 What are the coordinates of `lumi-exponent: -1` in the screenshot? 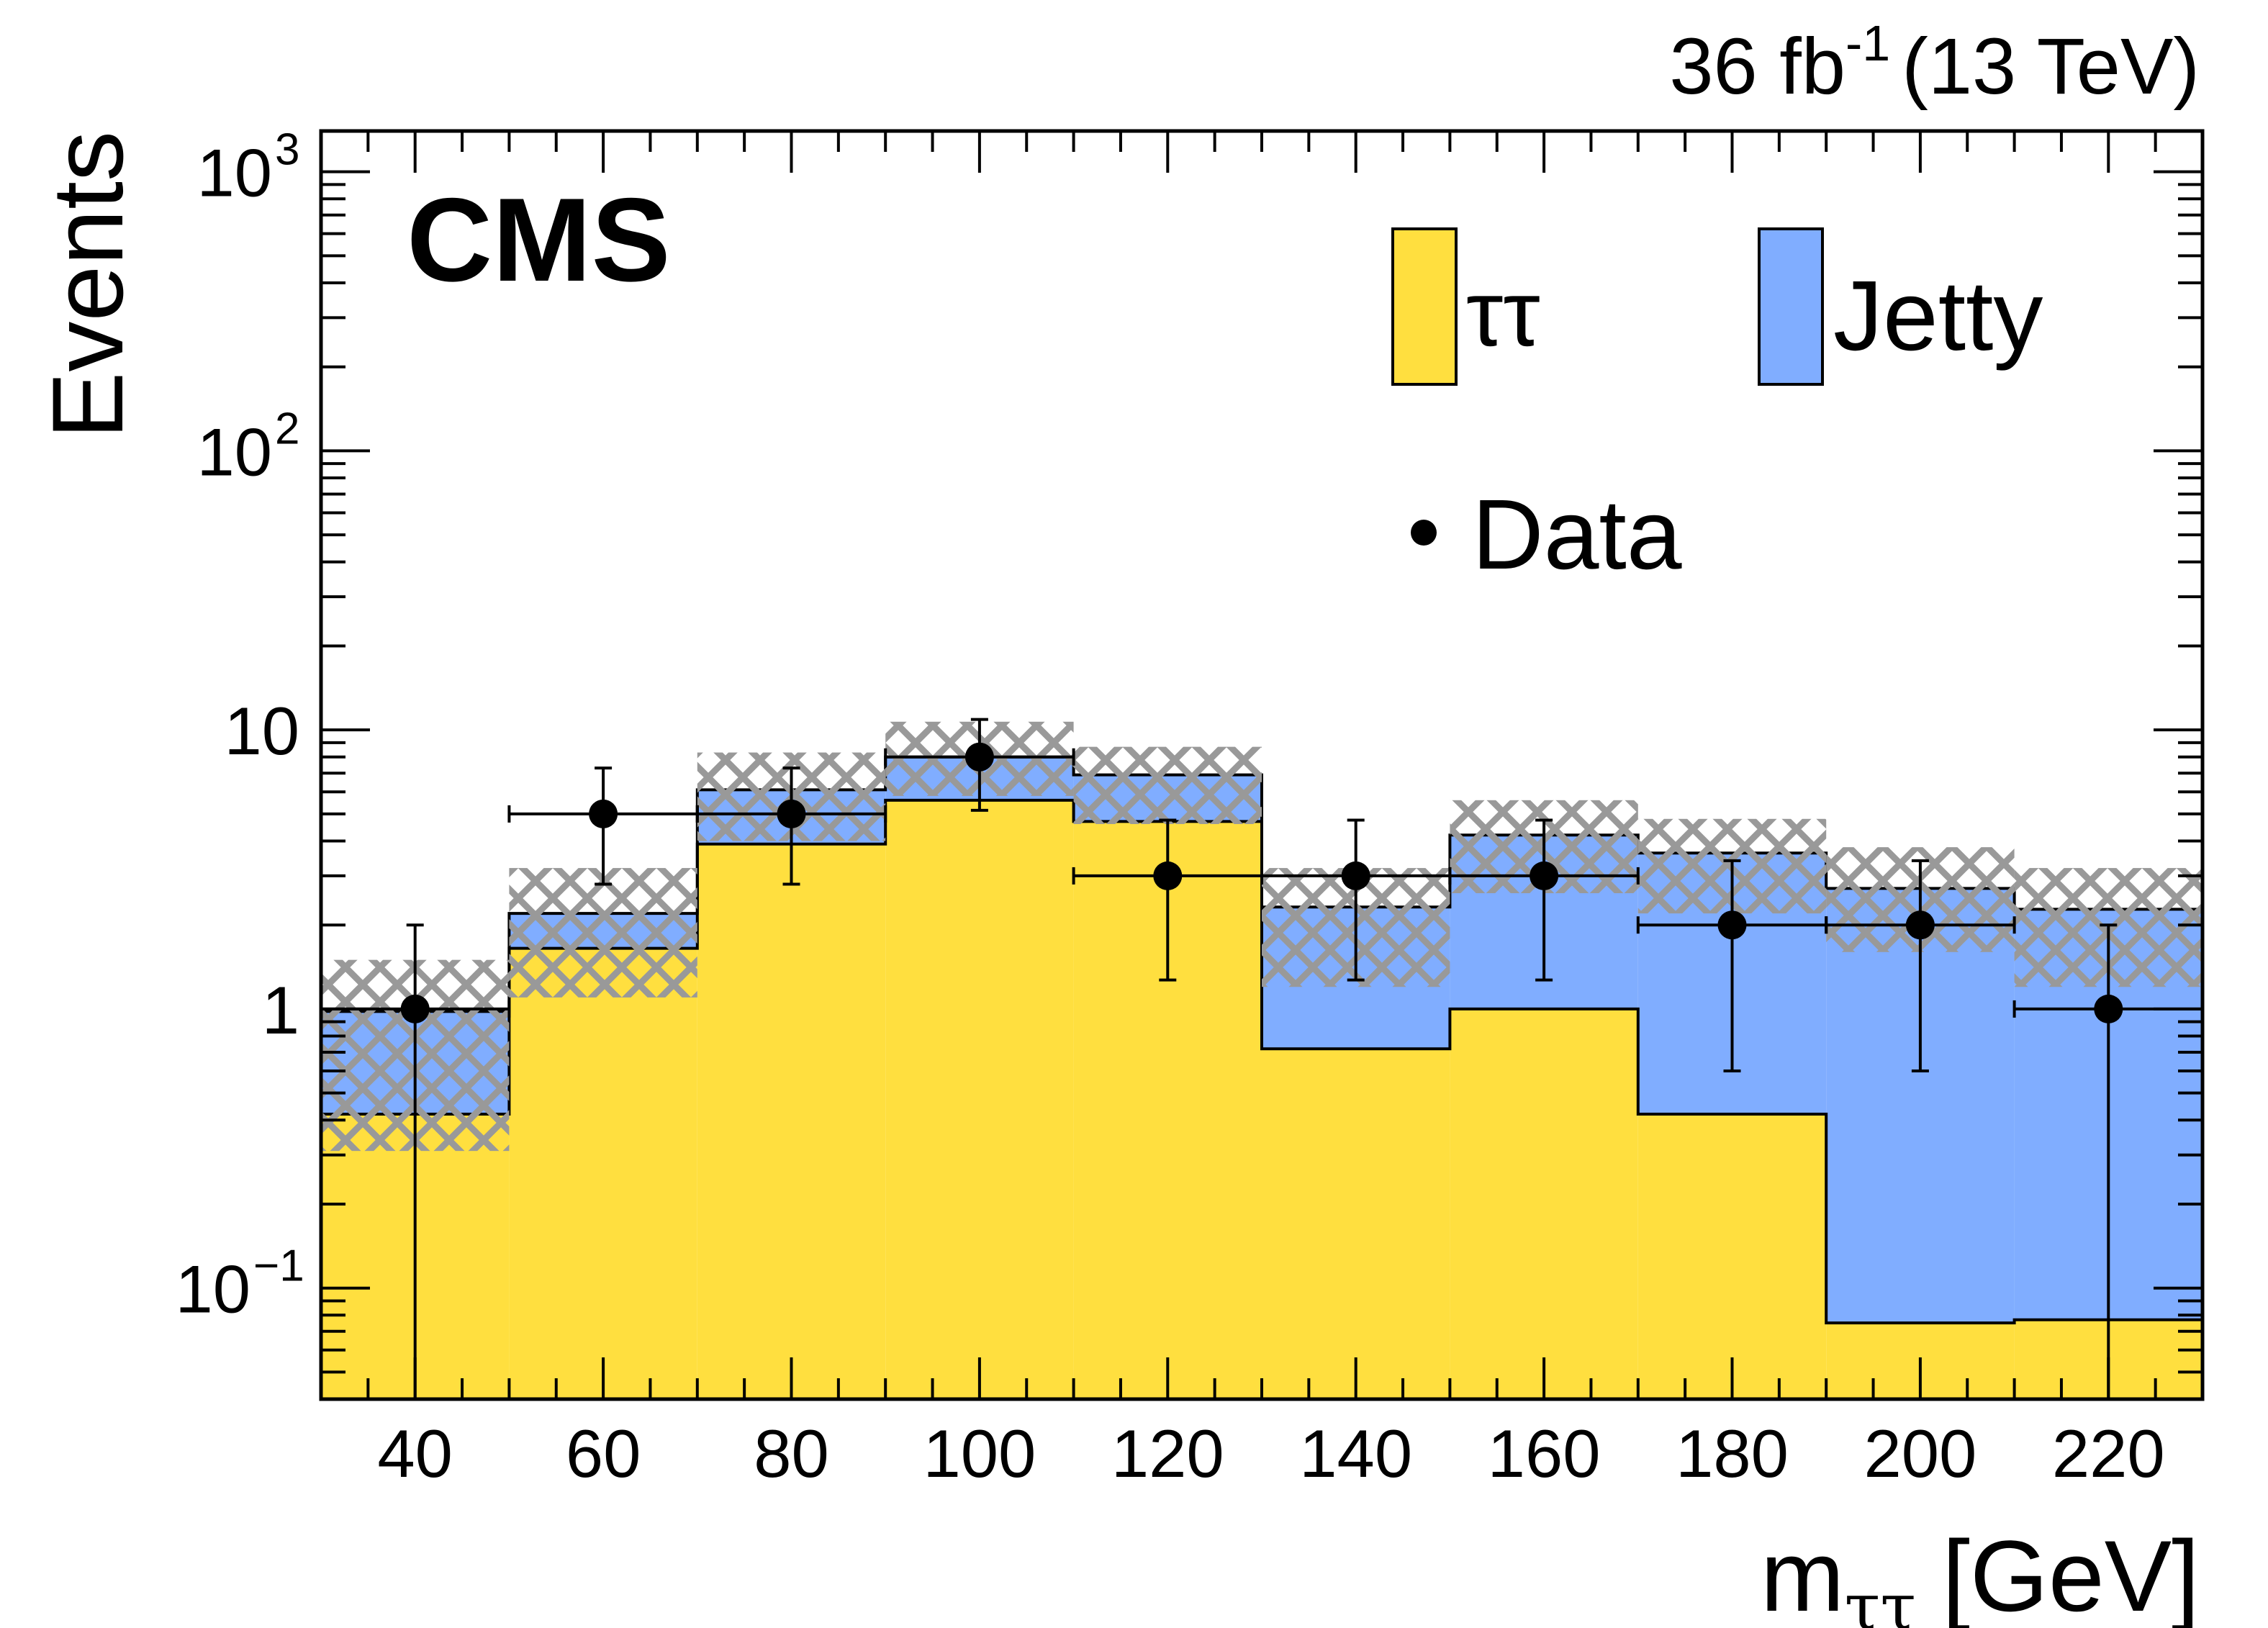 It's located at (1868, 43).